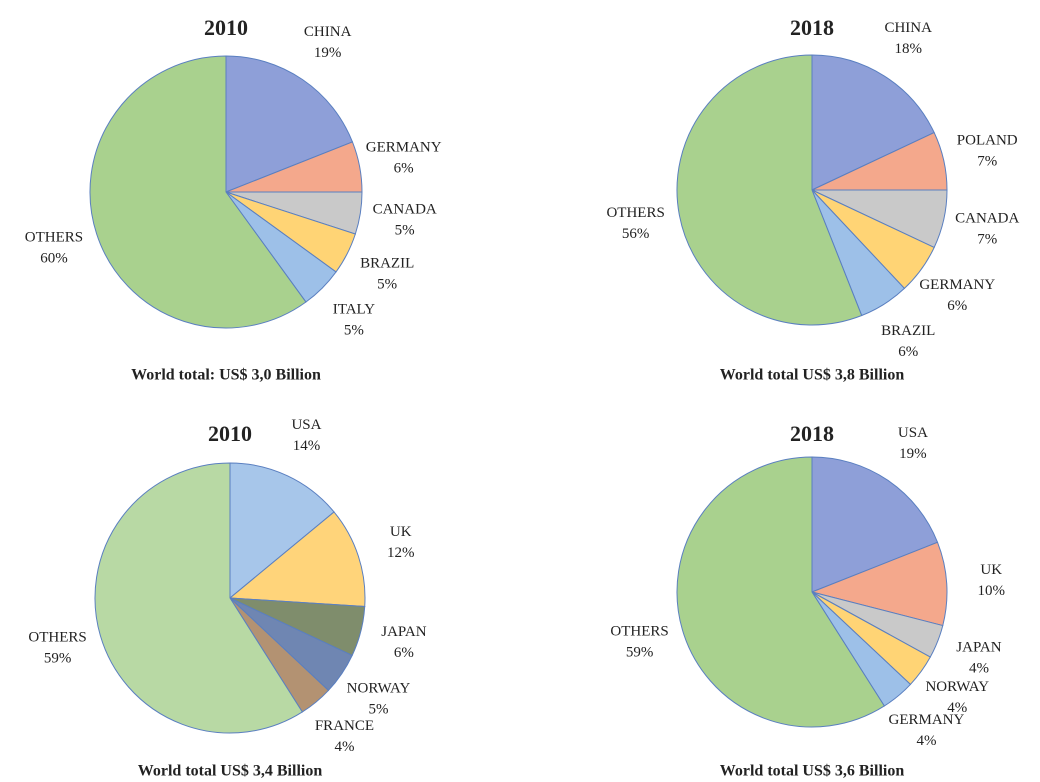 The height and width of the screenshot is (782, 1040). I want to click on slice-value: 60%, so click(54, 258).